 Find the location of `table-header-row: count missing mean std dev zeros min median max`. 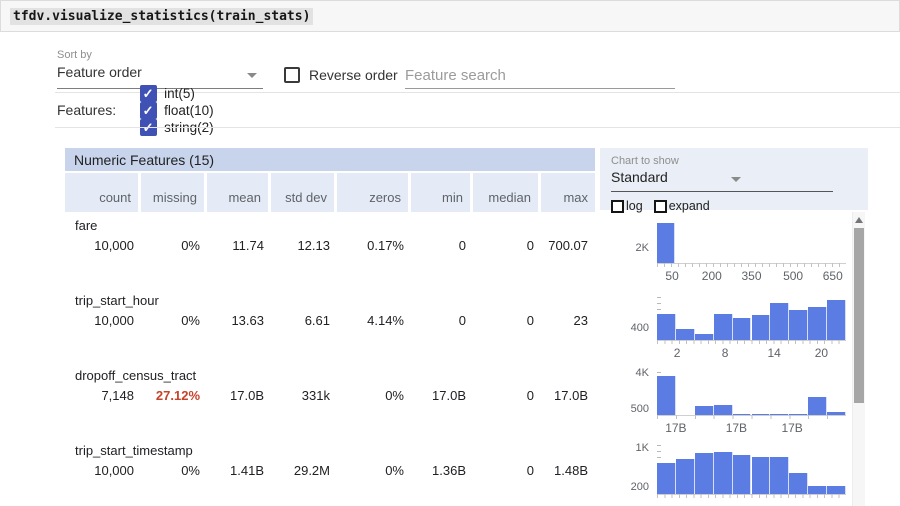

table-header-row: count missing mean std dev zeros min median max is located at coordinates (330, 192).